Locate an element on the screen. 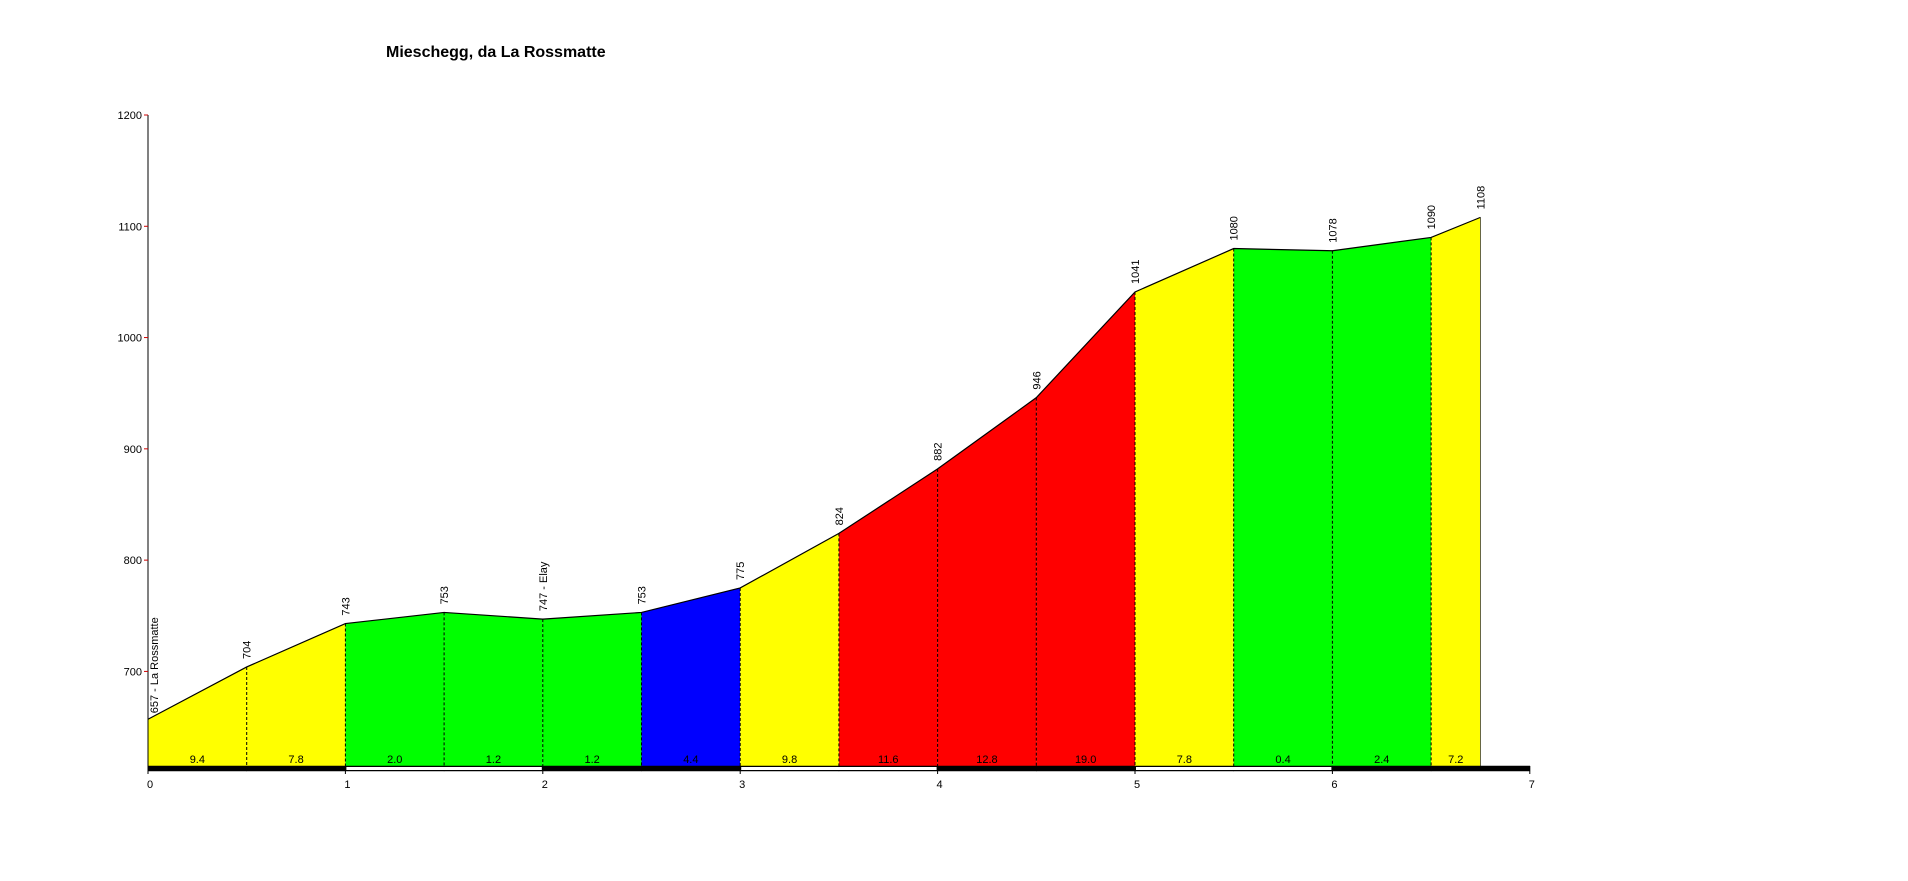 The height and width of the screenshot is (881, 1908). elevation-label: 657 - La Rossmatte is located at coordinates (155, 665).